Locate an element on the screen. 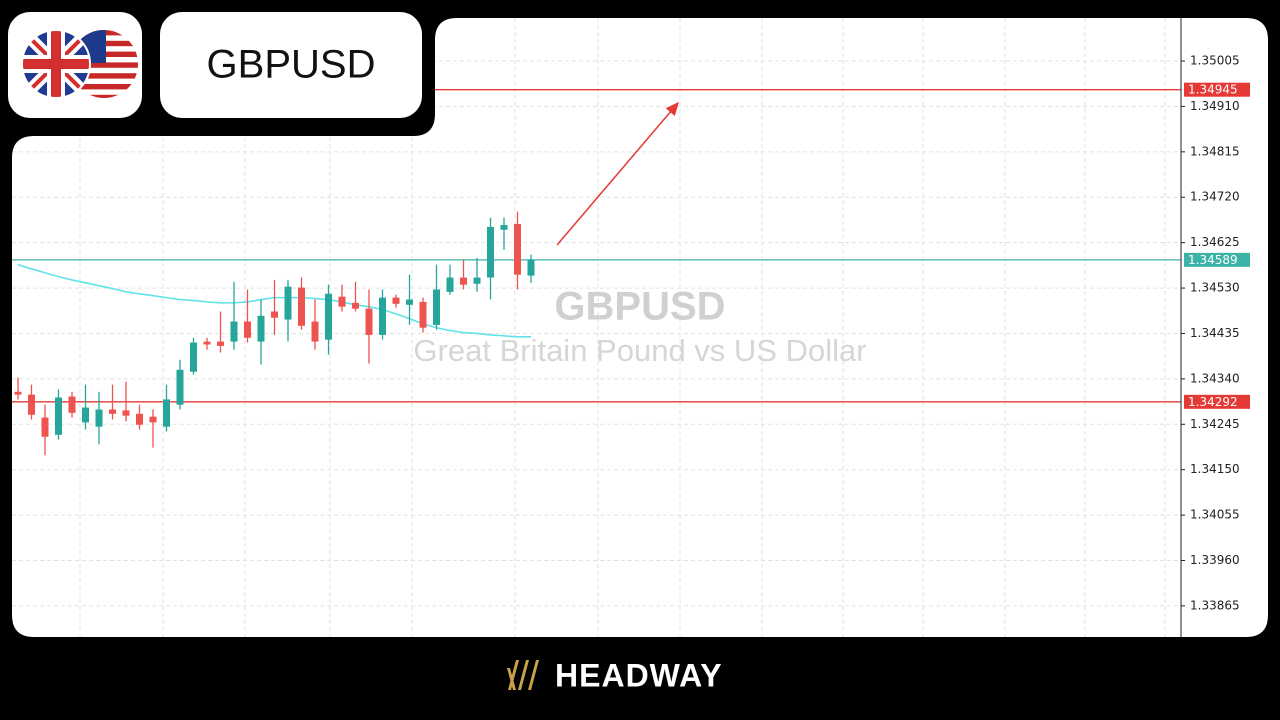  watermark-subtitle: Great Britain Pound vs US Dollar is located at coordinates (639, 350).